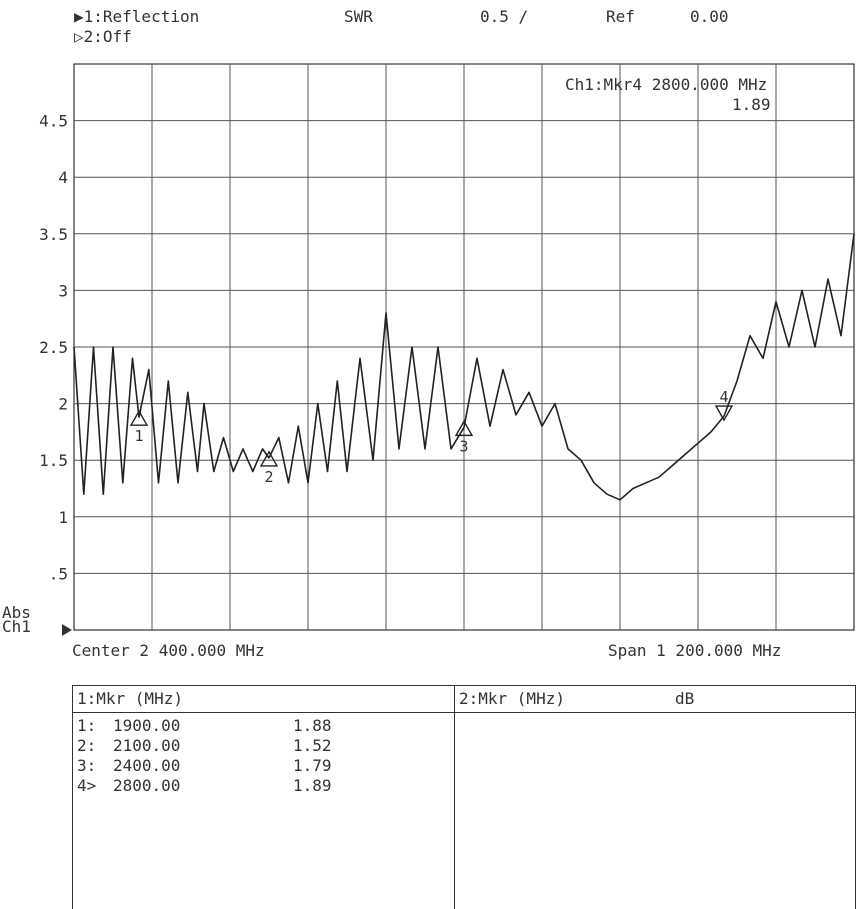 This screenshot has width=865, height=909. I want to click on marker-id: 4>, so click(87, 785).